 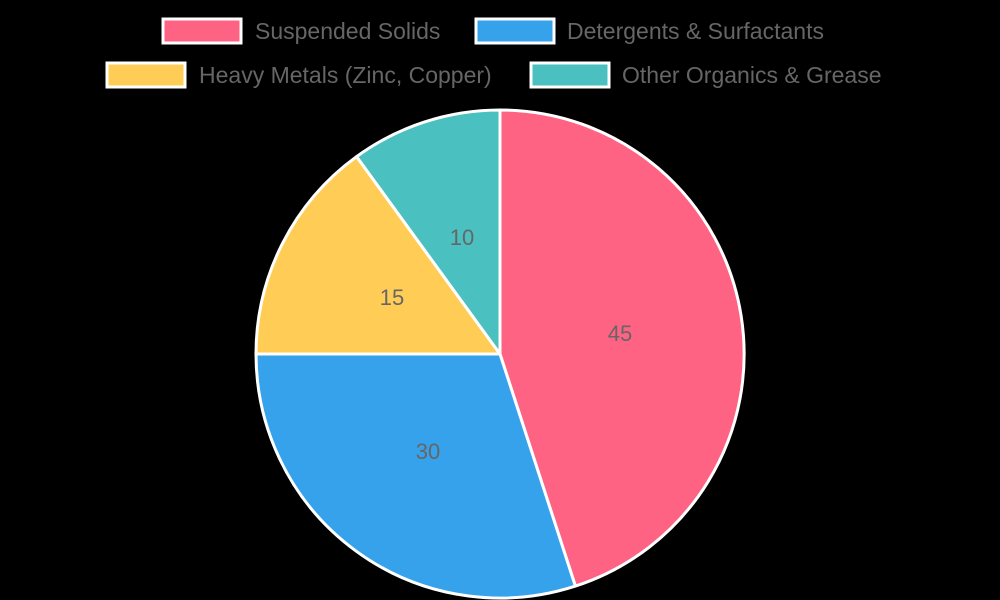 I want to click on legend-label: Other Organics & Grease, so click(x=752, y=75).